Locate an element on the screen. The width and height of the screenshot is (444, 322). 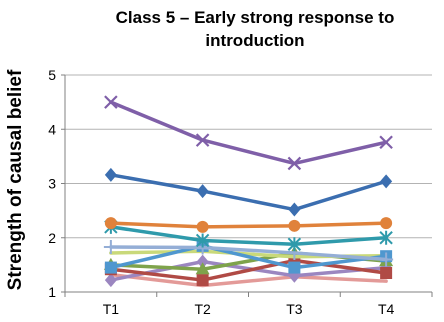
data-point-triangle is located at coordinates (202, 268).